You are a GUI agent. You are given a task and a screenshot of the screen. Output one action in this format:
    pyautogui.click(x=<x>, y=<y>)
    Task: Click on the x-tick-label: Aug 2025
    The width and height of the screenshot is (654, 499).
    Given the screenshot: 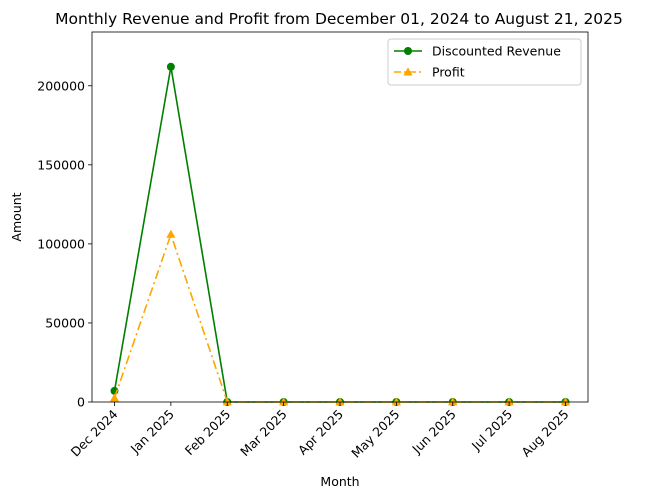 What is the action you would take?
    pyautogui.click(x=544, y=433)
    